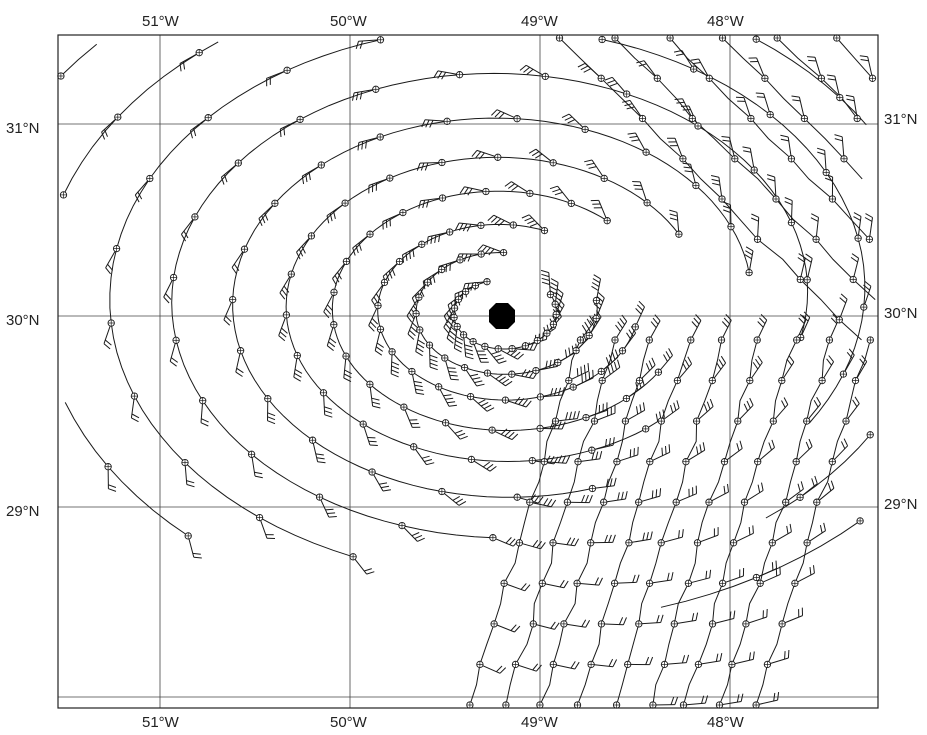 The width and height of the screenshot is (927, 735). What do you see at coordinates (23, 128) in the screenshot?
I see `lat-label-left-31n: 31°N` at bounding box center [23, 128].